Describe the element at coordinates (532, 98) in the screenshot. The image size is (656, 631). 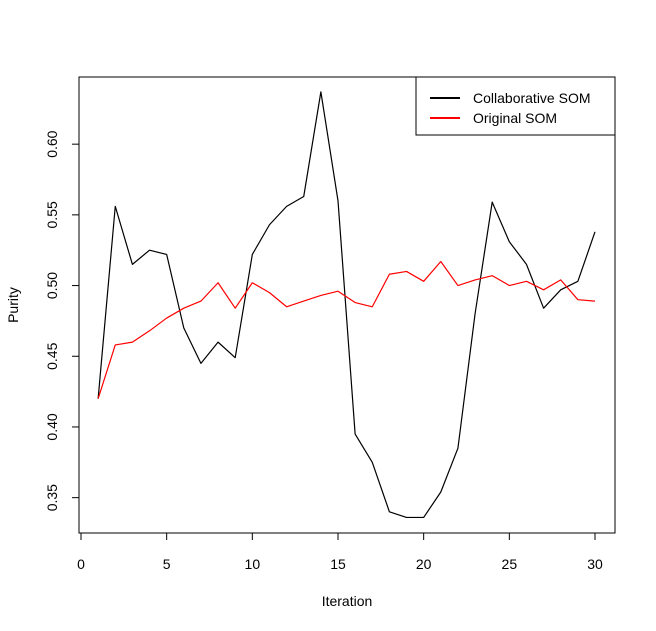
I see `legend-label-collaborative-som: Collaborative SOM` at that location.